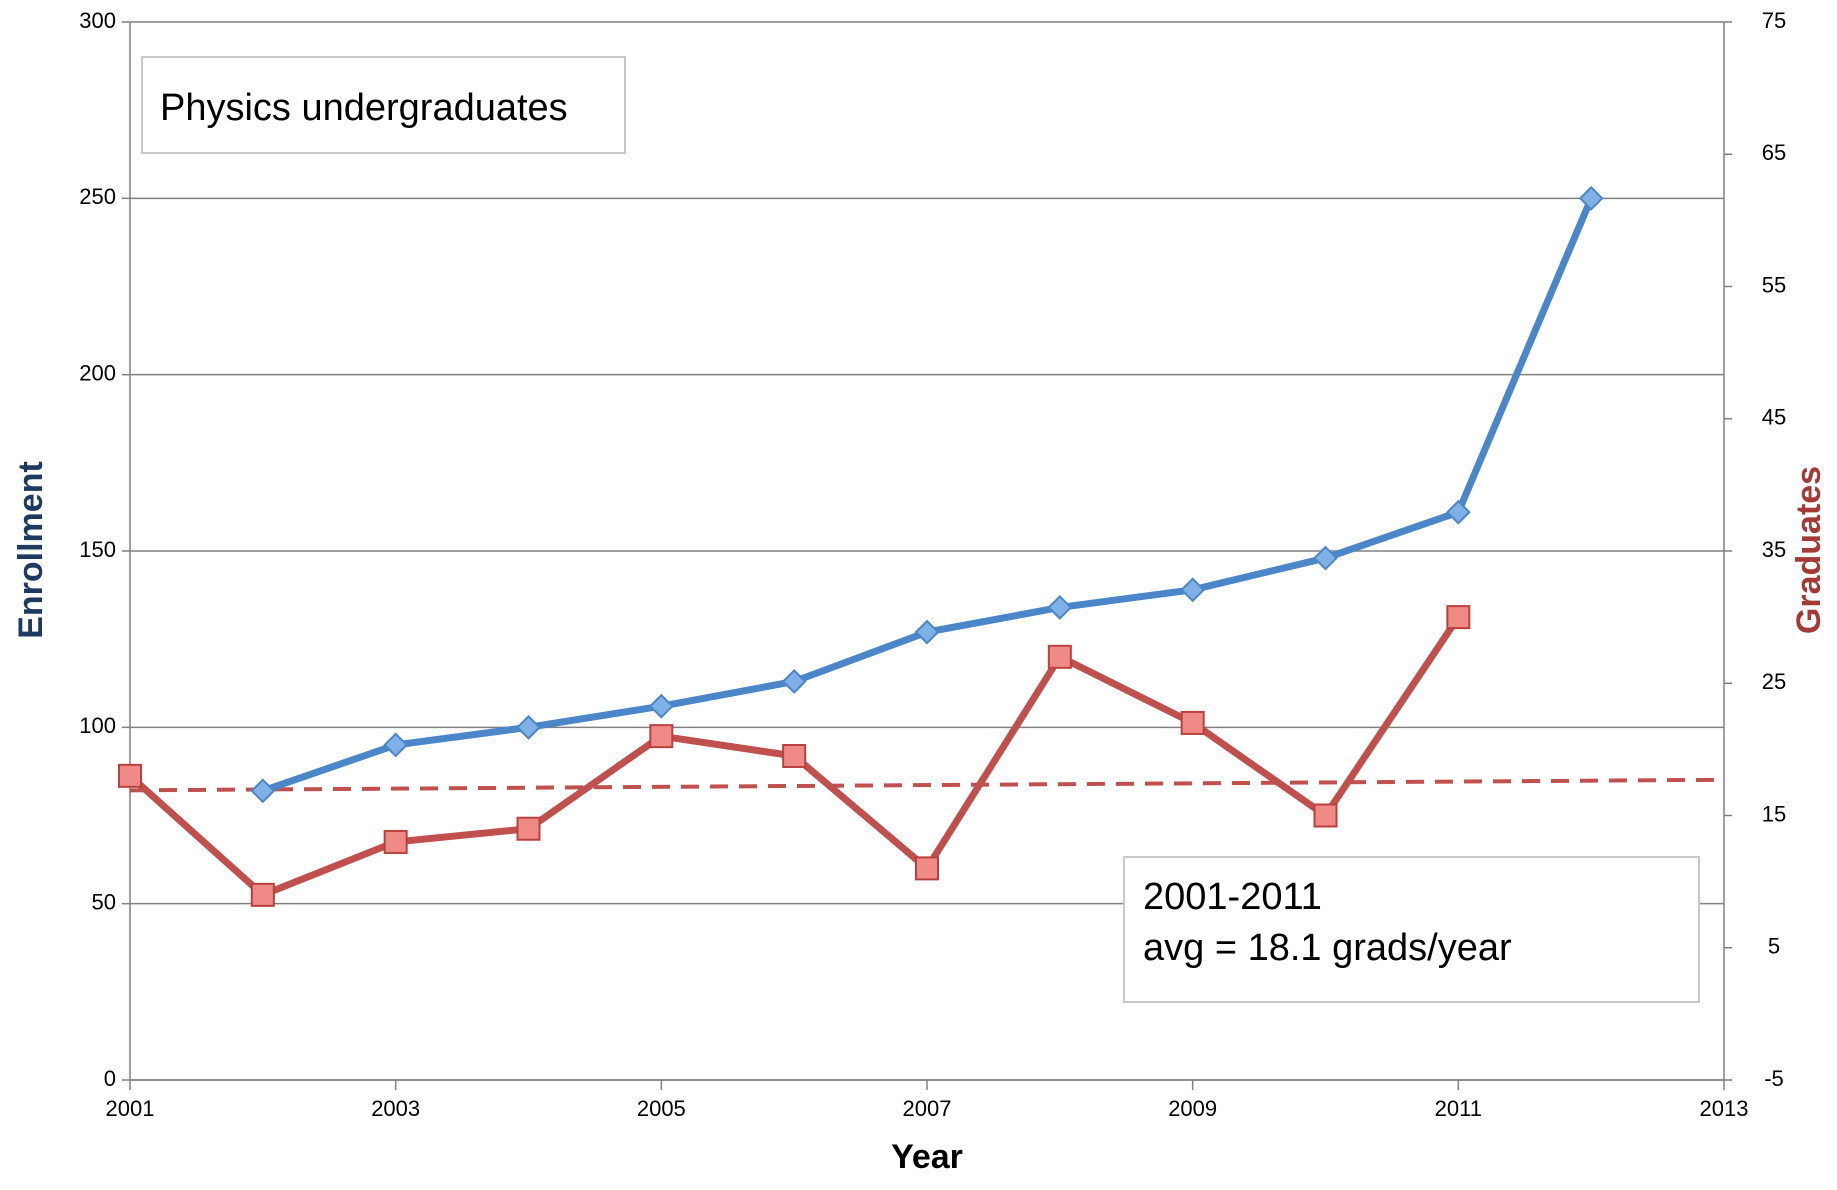  I want to click on y-tick-label: 100, so click(97, 725).